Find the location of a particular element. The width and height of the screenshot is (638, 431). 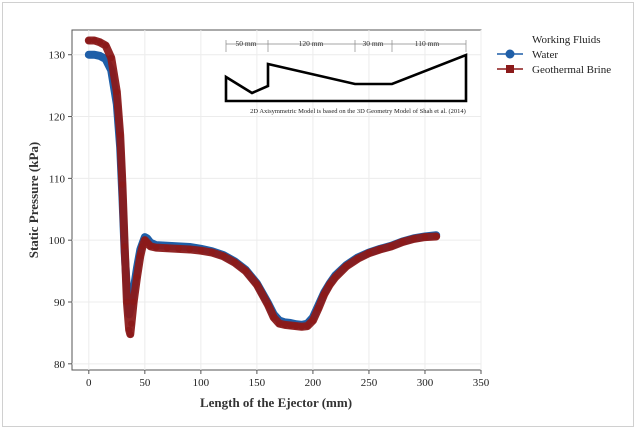

y-tick-label: 120 is located at coordinates (57, 118).